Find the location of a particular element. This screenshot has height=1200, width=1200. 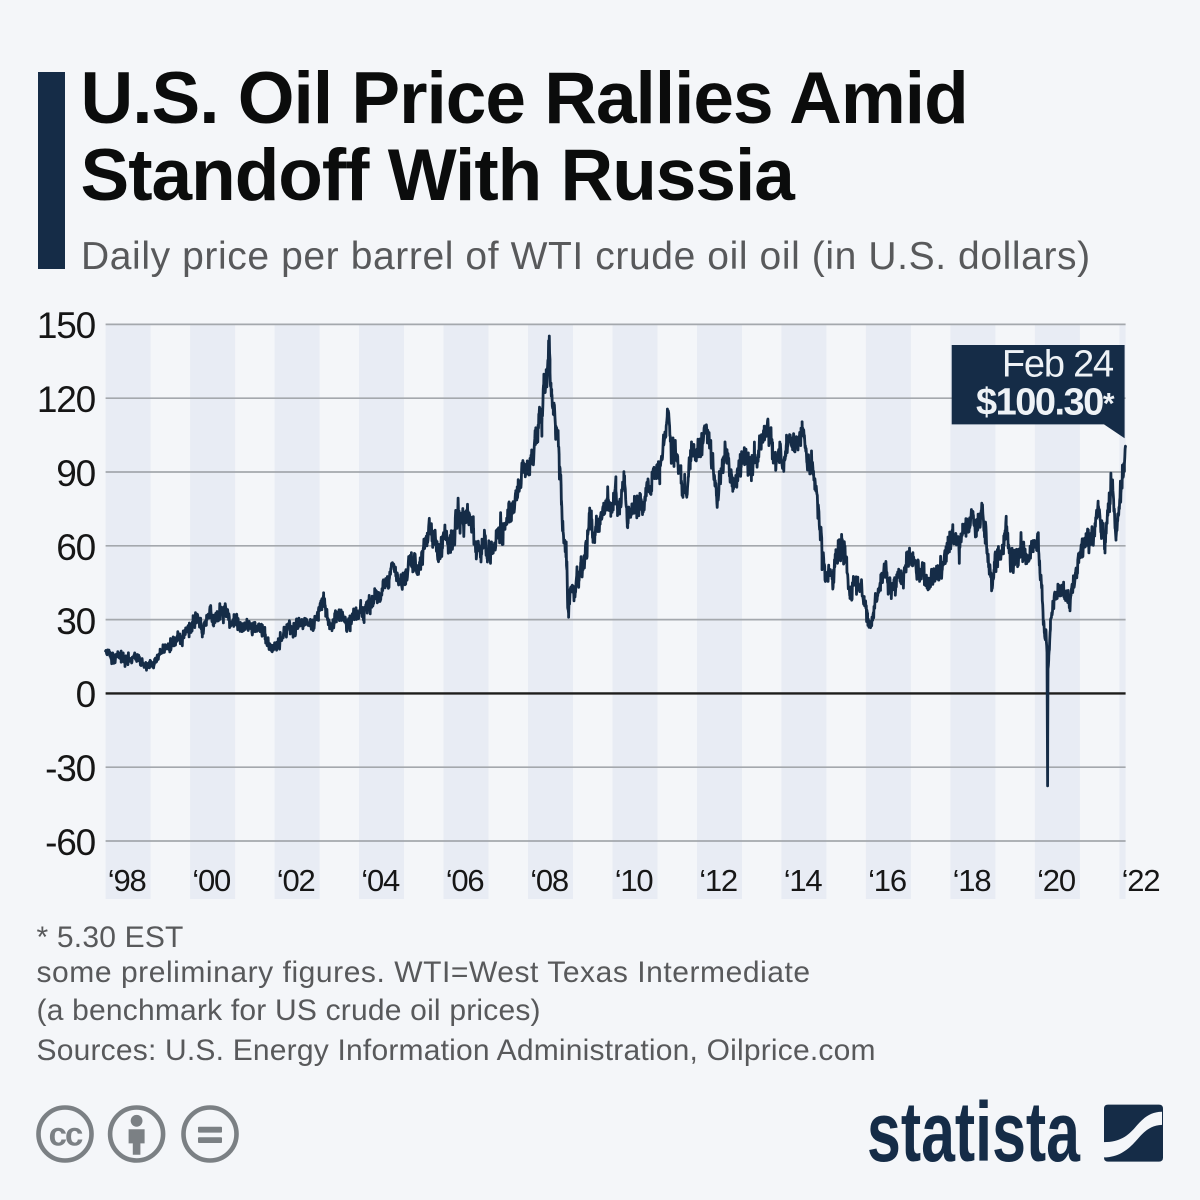

svg-text: statista is located at coordinates (974, 1130).